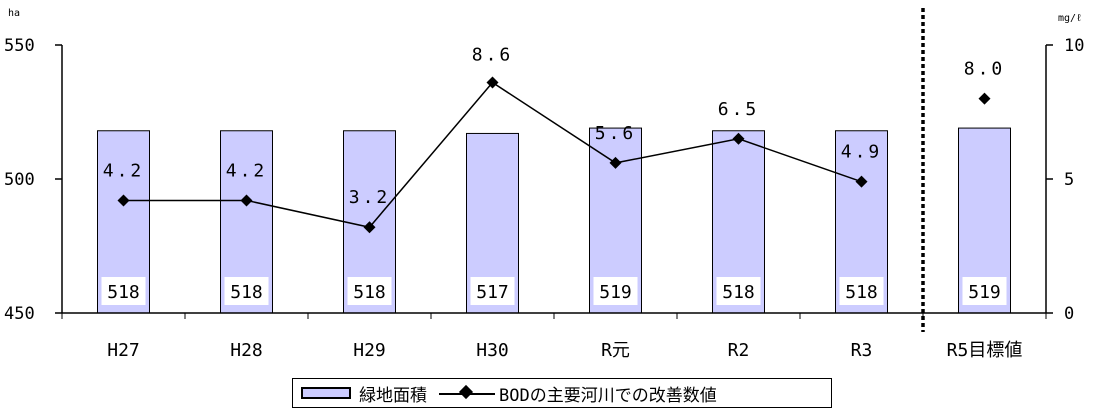 Image resolution: width=1099 pixels, height=412 pixels. I want to click on y-right-tick-label: 0, so click(1069, 314).